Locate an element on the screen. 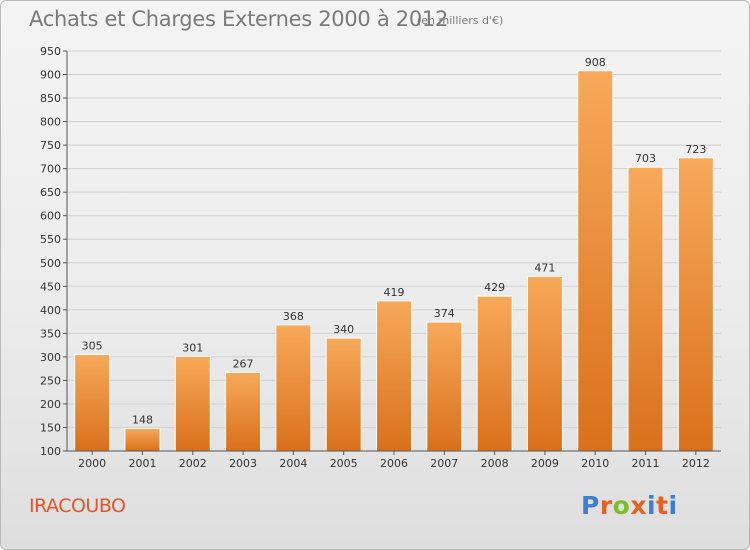  bar-2011 is located at coordinates (645, 309).